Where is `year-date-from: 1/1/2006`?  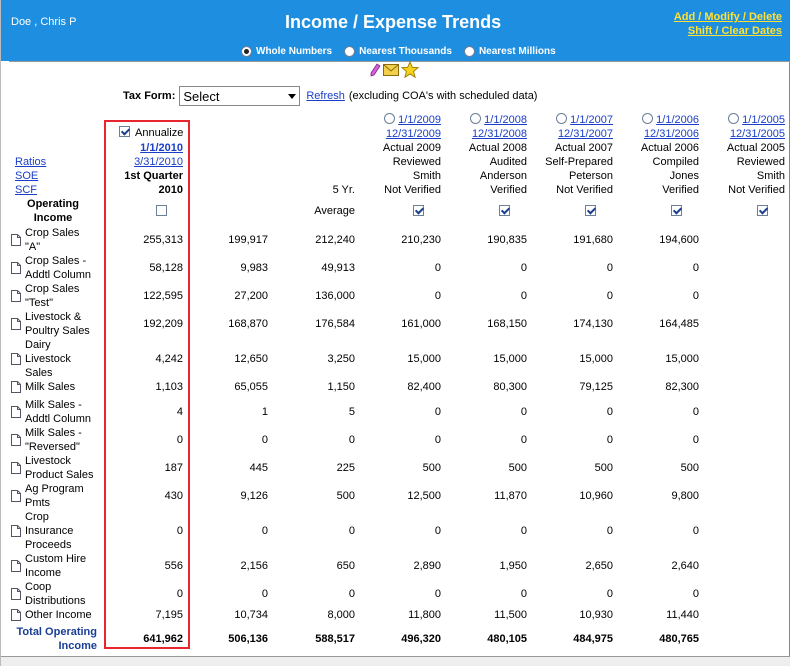 year-date-from: 1/1/2006 is located at coordinates (677, 120).